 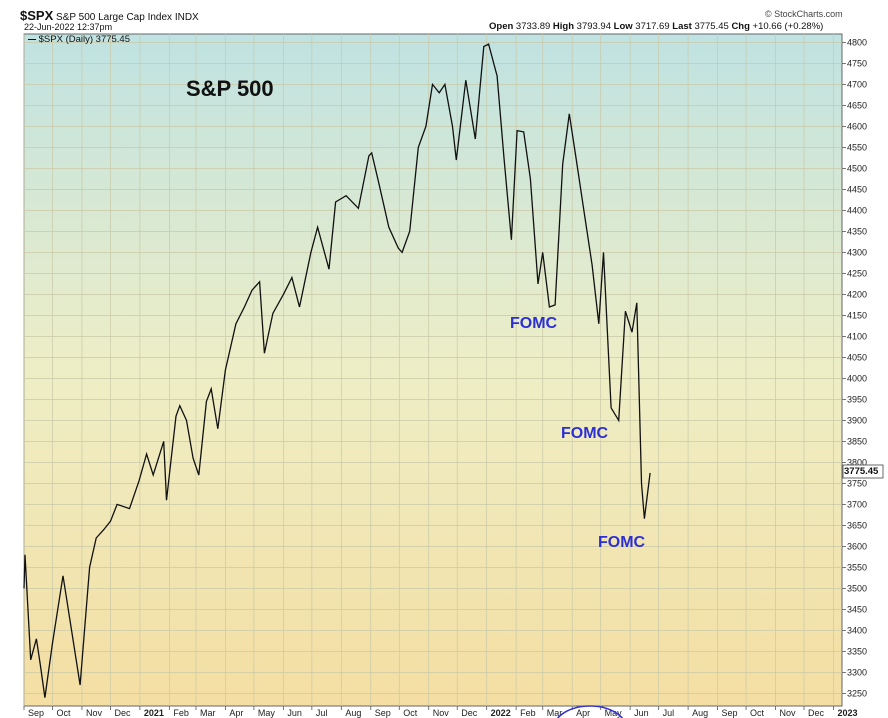 I want to click on symbol-line: $SPX S&P 500 Large Cap Index INDX, so click(x=109, y=15).